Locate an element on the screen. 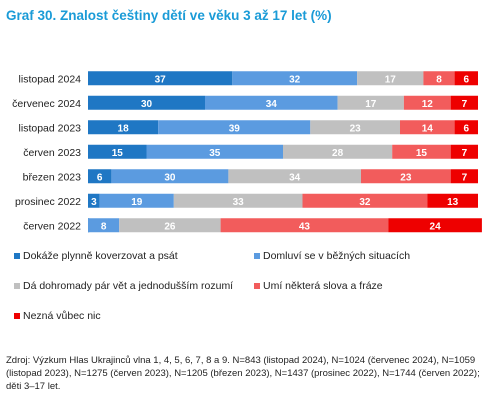 The image size is (491, 410). category-label: červenec 2024 is located at coordinates (46, 104).